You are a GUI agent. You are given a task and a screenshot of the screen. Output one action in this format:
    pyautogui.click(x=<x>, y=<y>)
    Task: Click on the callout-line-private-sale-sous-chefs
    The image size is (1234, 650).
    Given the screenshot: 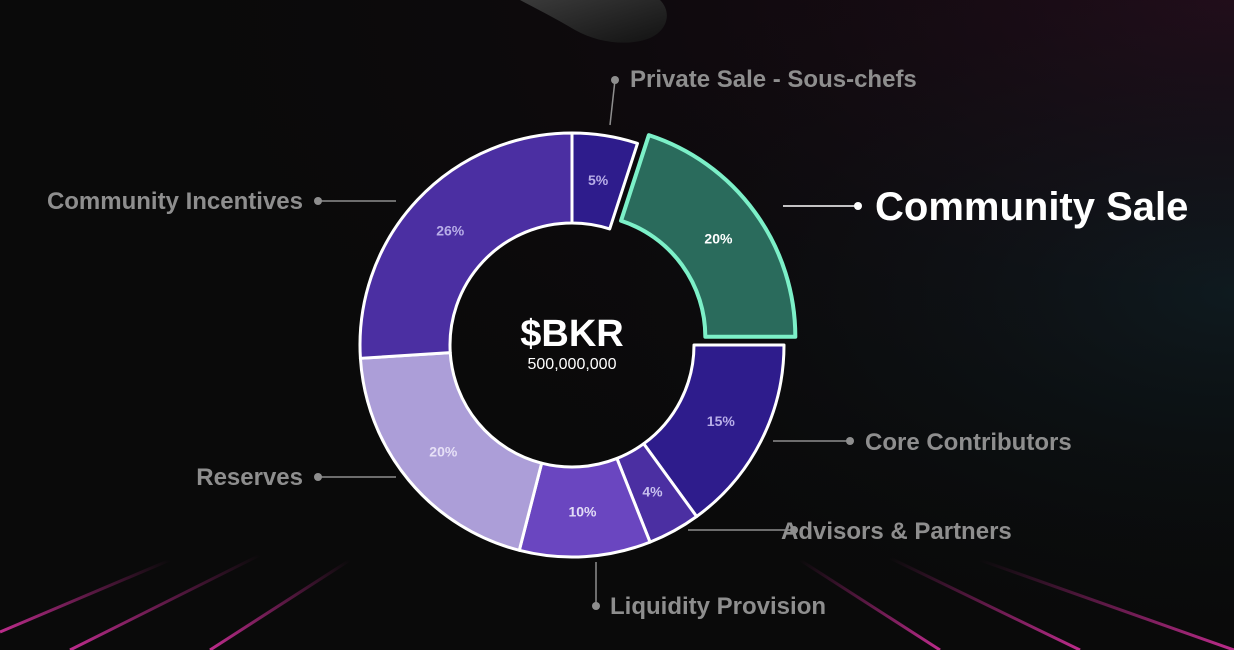 What is the action you would take?
    pyautogui.click(x=612, y=102)
    